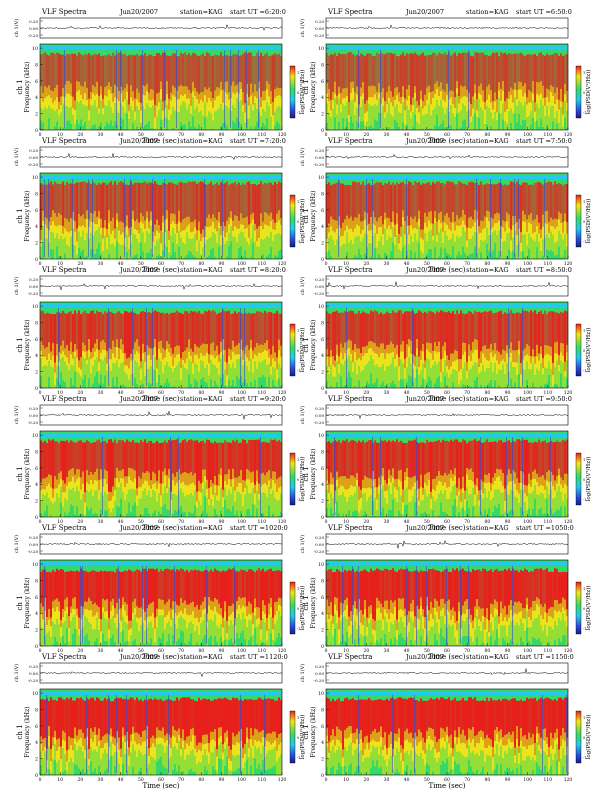 This screenshot has width=612, height=796. What do you see at coordinates (298, 202) in the screenshot?
I see `colorbar-tick-label: 1` at bounding box center [298, 202].